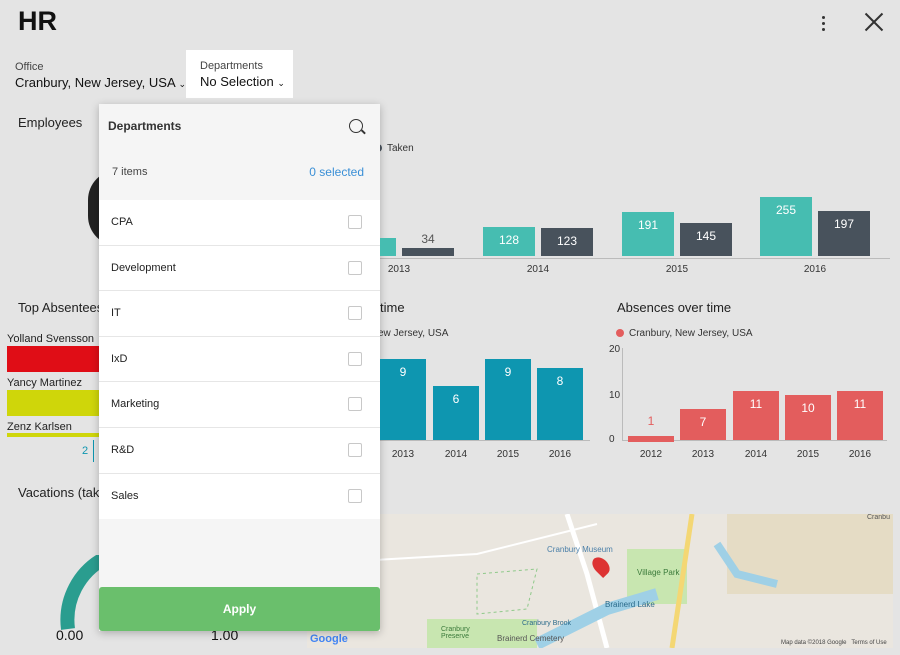  Describe the element at coordinates (122, 222) in the screenshot. I see `department-label: CPA` at that location.